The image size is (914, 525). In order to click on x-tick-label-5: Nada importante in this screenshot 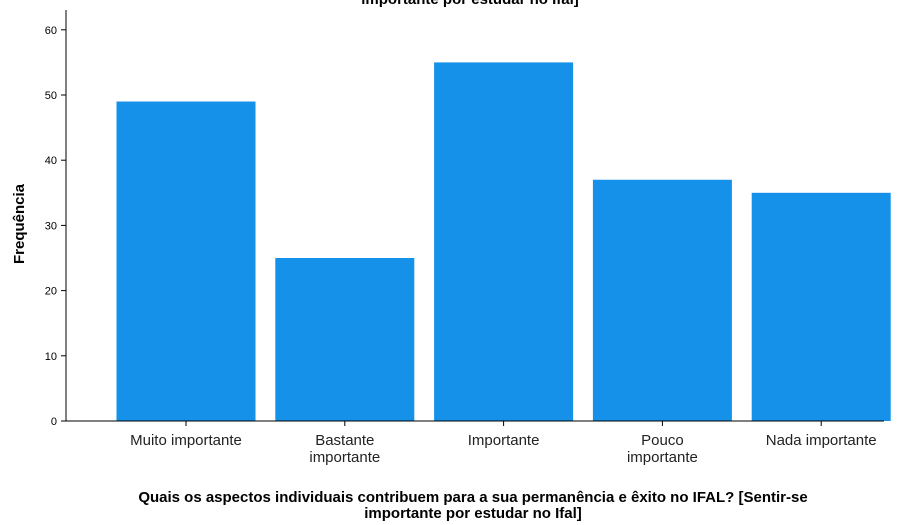, I will do `click(821, 440)`.